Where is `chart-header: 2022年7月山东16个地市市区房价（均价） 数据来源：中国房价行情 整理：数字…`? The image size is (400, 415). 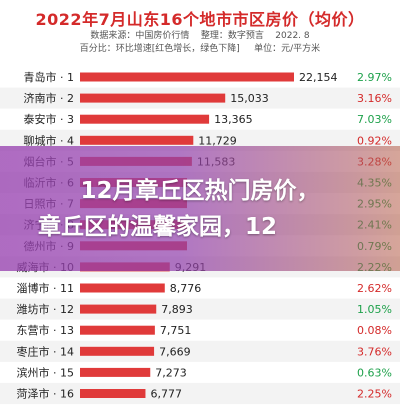 chart-header: 2022年7月山东16个地市市区房价（均价） 数据来源：中国房价行情 整理：数字… is located at coordinates (200, 30).